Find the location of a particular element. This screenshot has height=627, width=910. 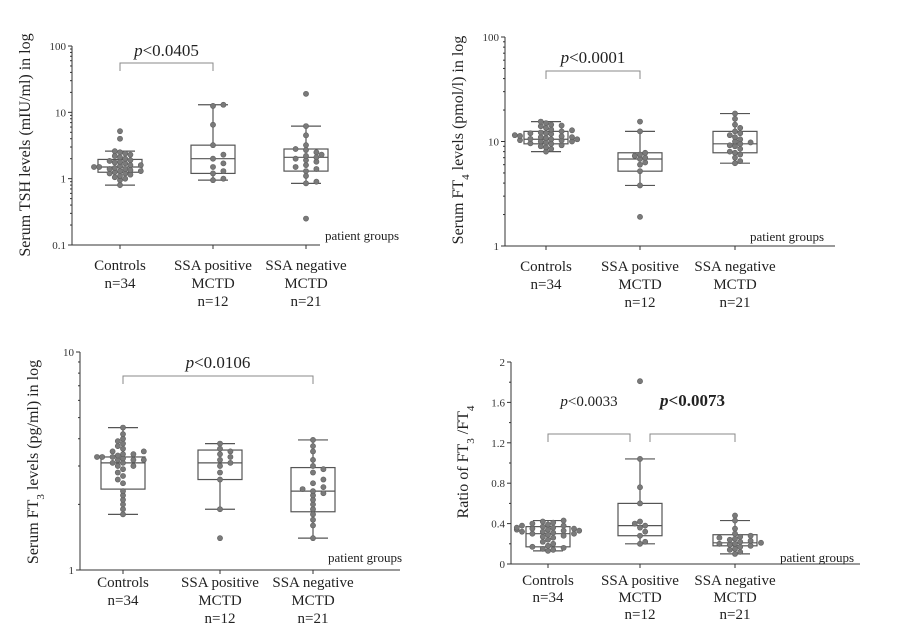

category-label: n=12 is located at coordinates (213, 302).